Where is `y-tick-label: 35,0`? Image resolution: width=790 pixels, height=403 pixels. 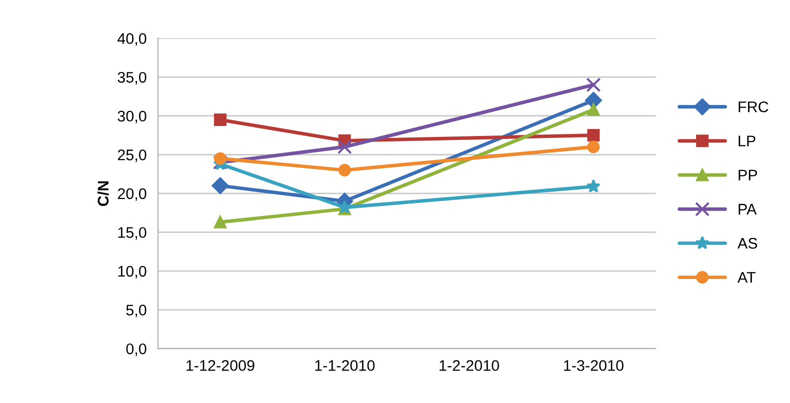 y-tick-label: 35,0 is located at coordinates (132, 78).